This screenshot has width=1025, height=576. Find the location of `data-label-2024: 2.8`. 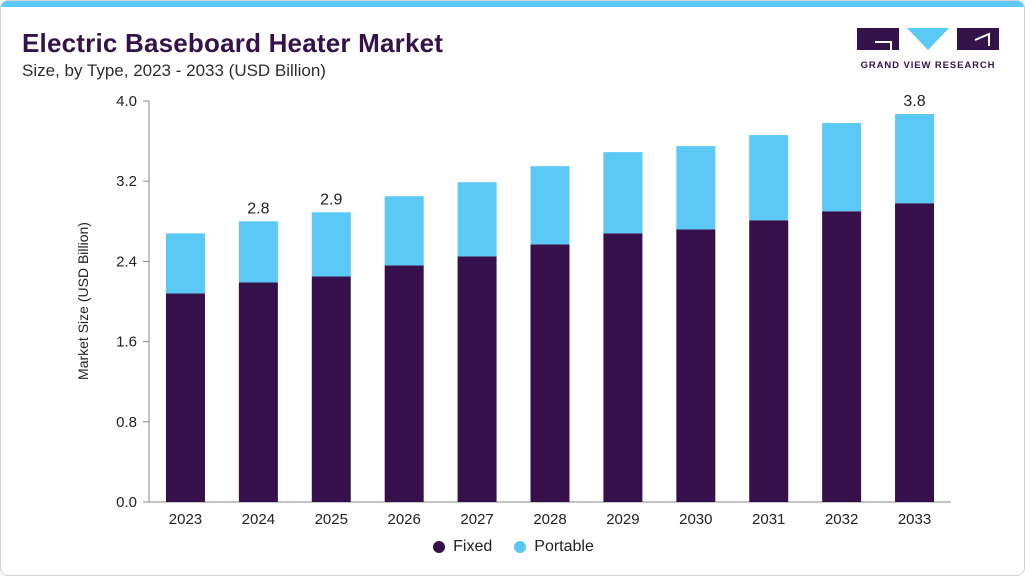

data-label-2024: 2.8 is located at coordinates (258, 208).